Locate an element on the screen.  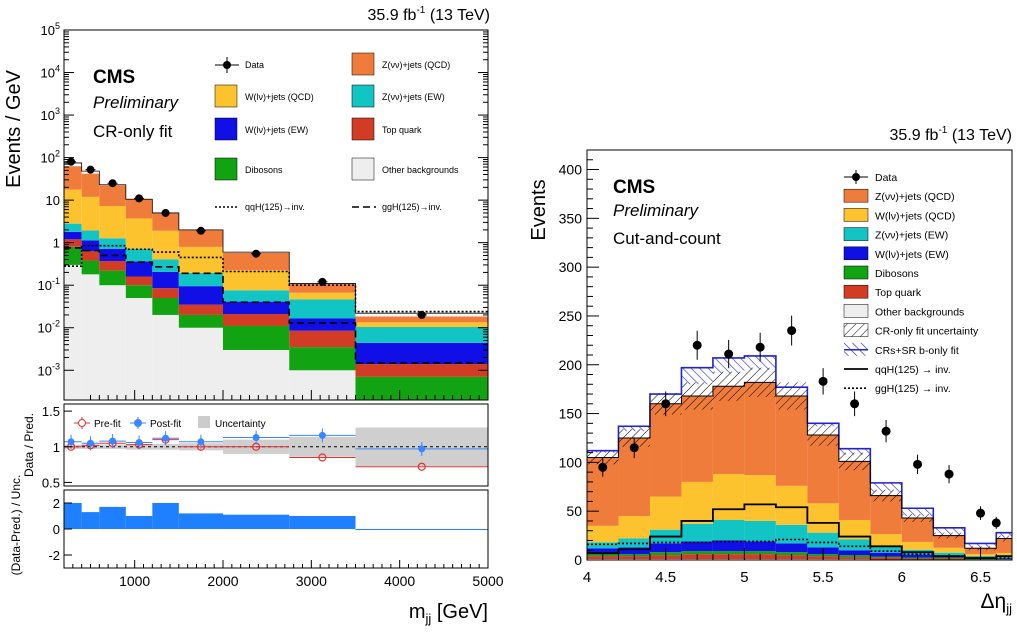
x-tick-label: 1000 is located at coordinates (134, 581).